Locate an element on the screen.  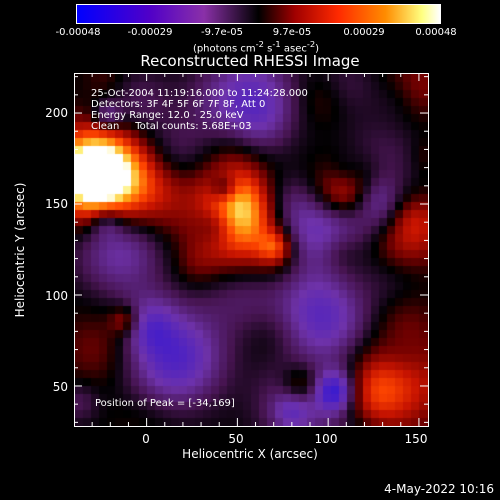
x-axis-label: Heliocentric X (arcsec) is located at coordinates (250, 454).